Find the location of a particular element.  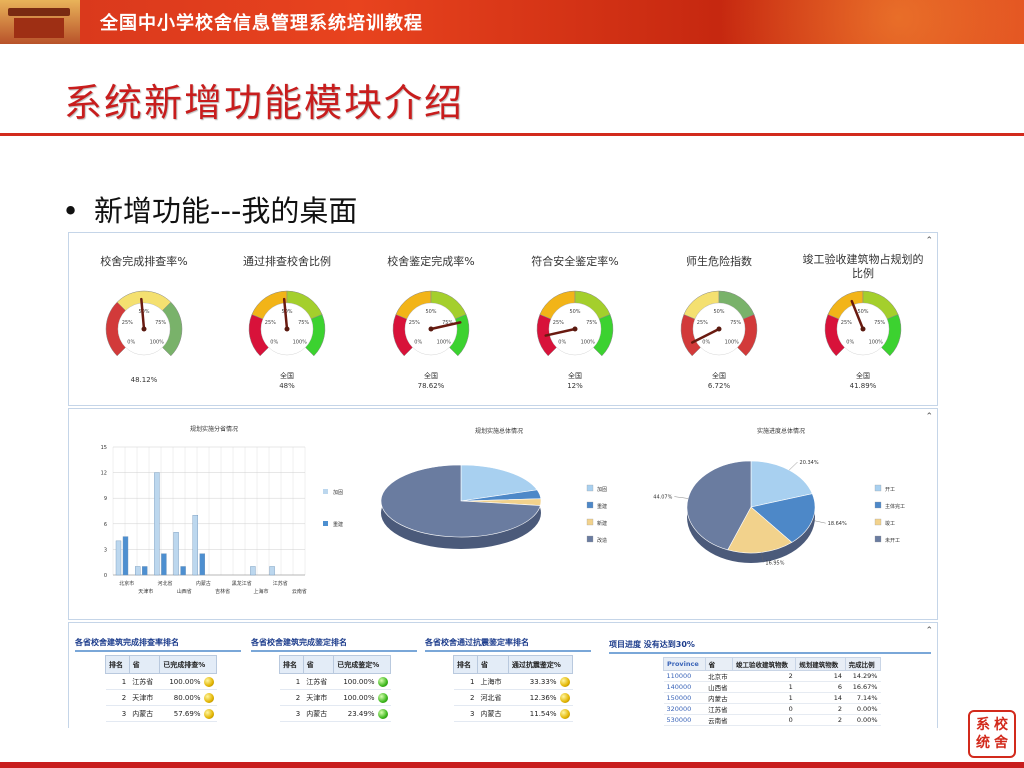

progress-cell: 北京市 is located at coordinates (719, 676).